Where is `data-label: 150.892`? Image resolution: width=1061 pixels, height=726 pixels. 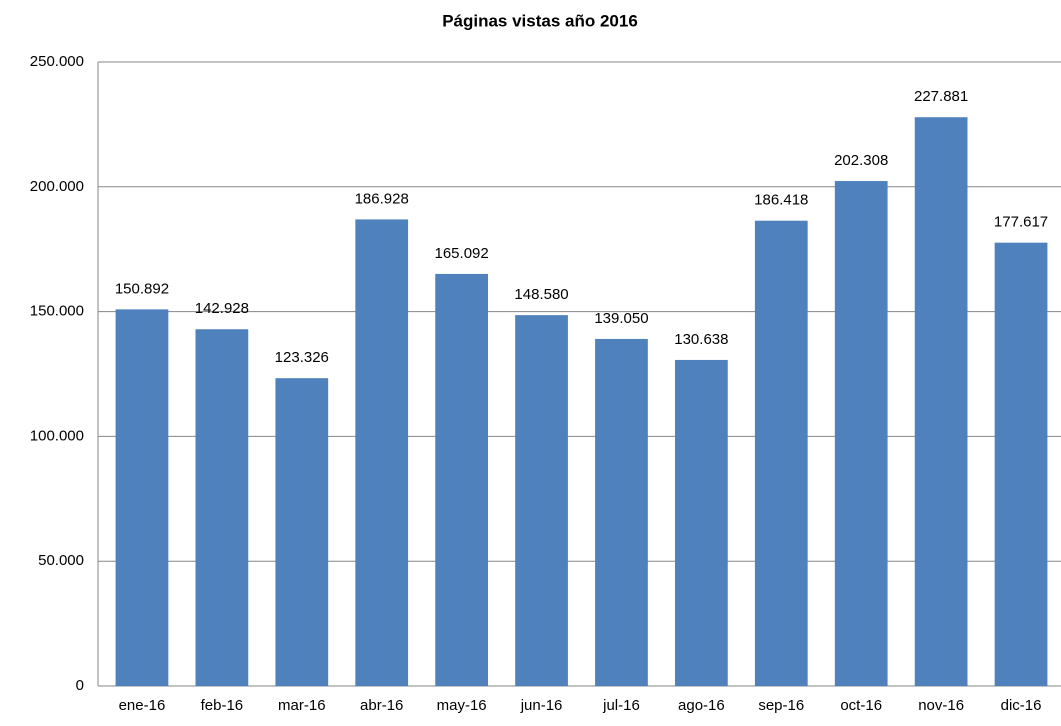
data-label: 150.892 is located at coordinates (142, 288).